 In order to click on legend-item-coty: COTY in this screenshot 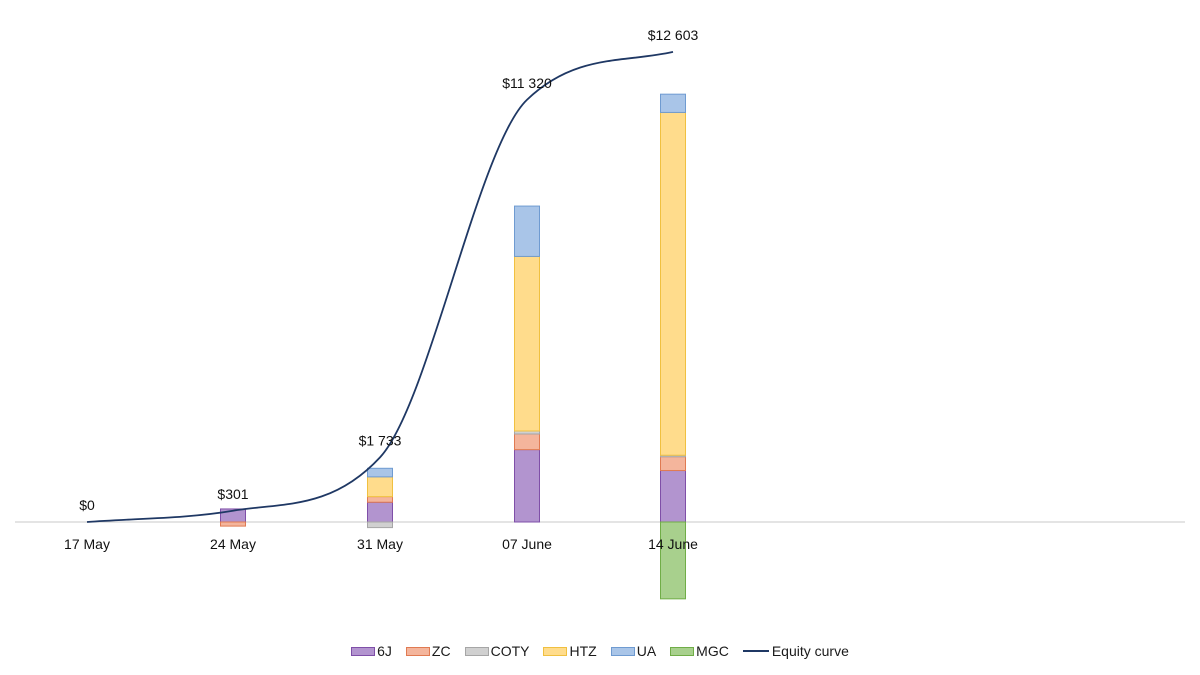, I will do `click(497, 651)`.